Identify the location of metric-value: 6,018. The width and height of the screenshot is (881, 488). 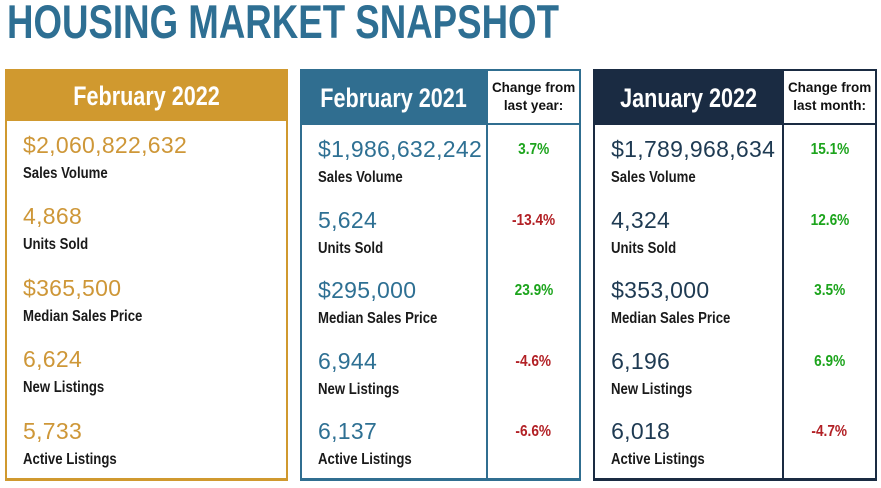
(641, 431).